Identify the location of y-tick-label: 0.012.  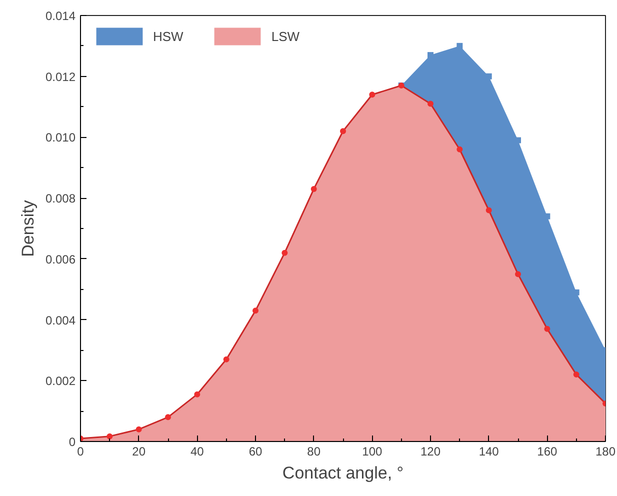
(60, 77).